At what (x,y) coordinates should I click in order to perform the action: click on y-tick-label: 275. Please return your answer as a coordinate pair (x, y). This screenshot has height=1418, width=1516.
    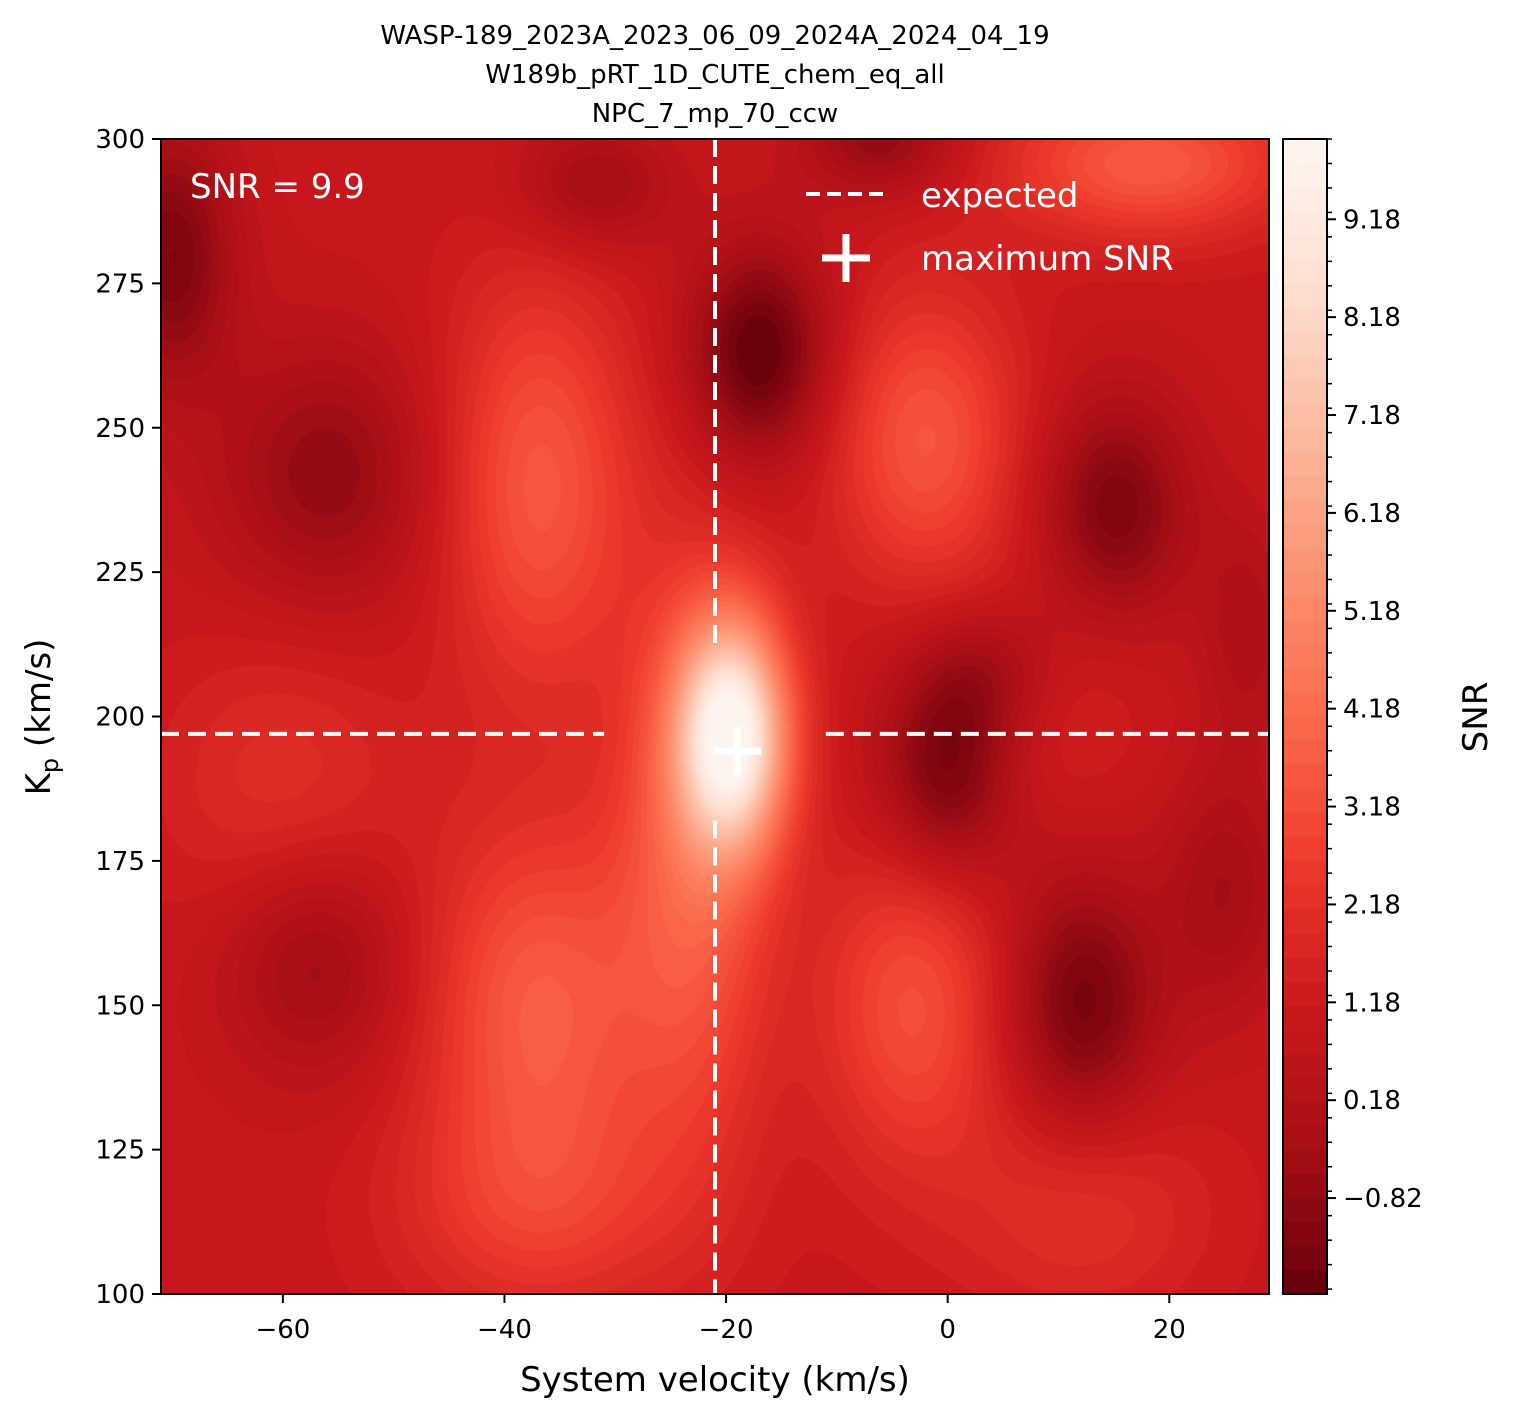
    Looking at the image, I should click on (120, 284).